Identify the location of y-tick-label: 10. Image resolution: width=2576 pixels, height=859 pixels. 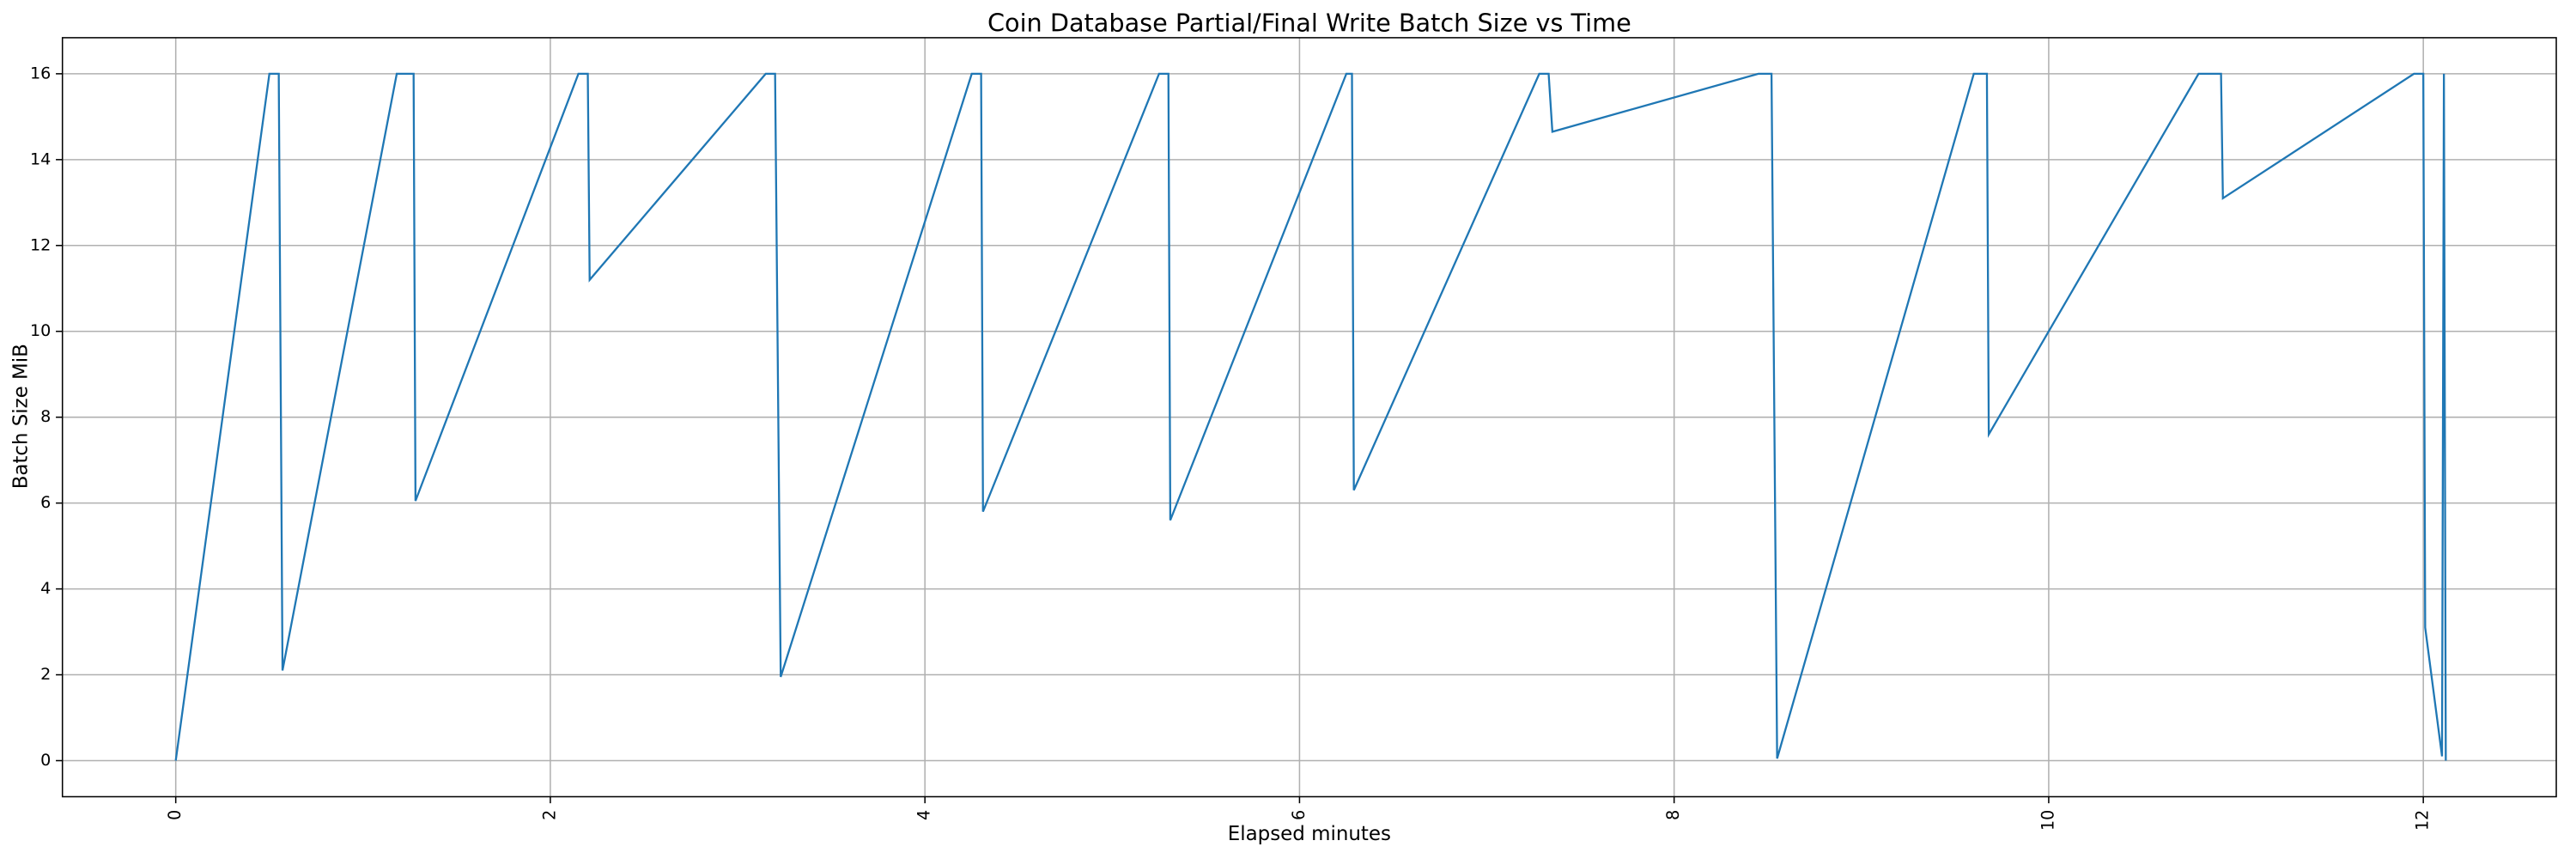
(40, 330).